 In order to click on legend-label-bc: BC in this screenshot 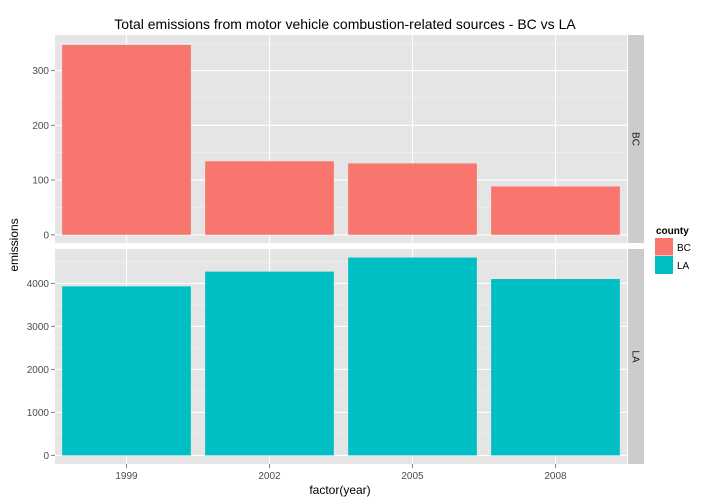, I will do `click(684, 248)`.